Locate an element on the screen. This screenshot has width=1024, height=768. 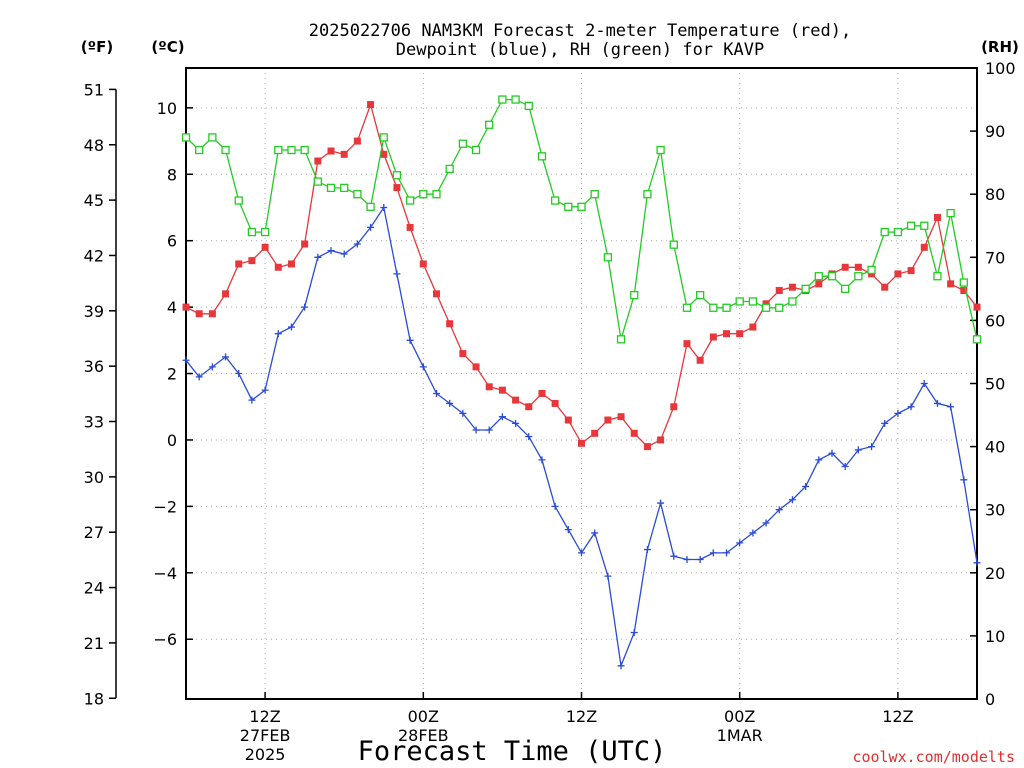
celsius-tick-label: 4 is located at coordinates (172, 307).